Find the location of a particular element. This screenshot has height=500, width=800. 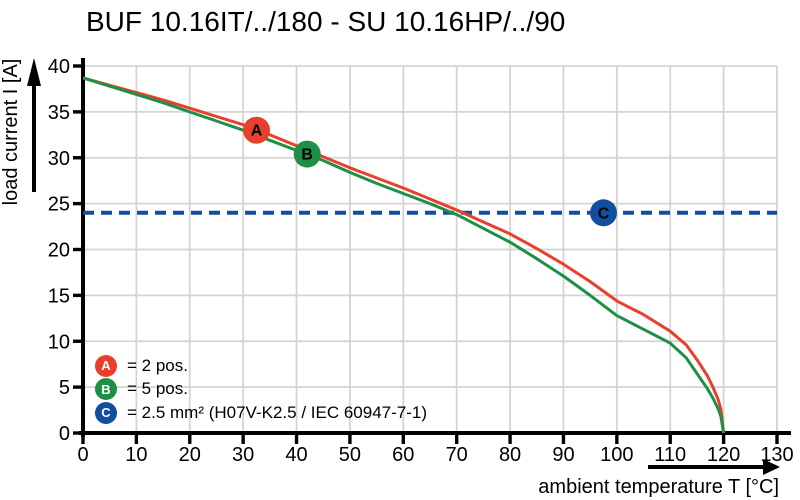

legend-c-letter: C is located at coordinates (106, 413).